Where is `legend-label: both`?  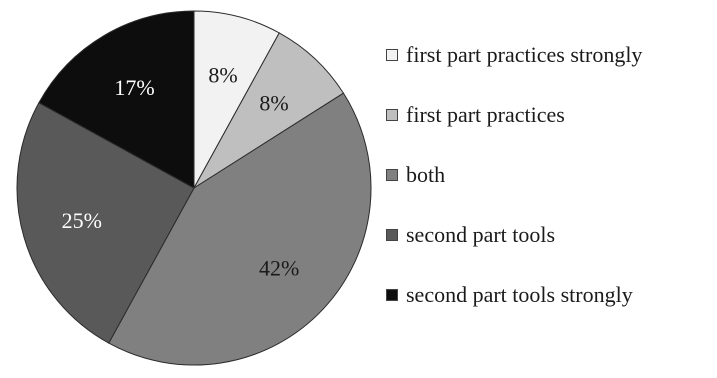
legend-label: both is located at coordinates (426, 174).